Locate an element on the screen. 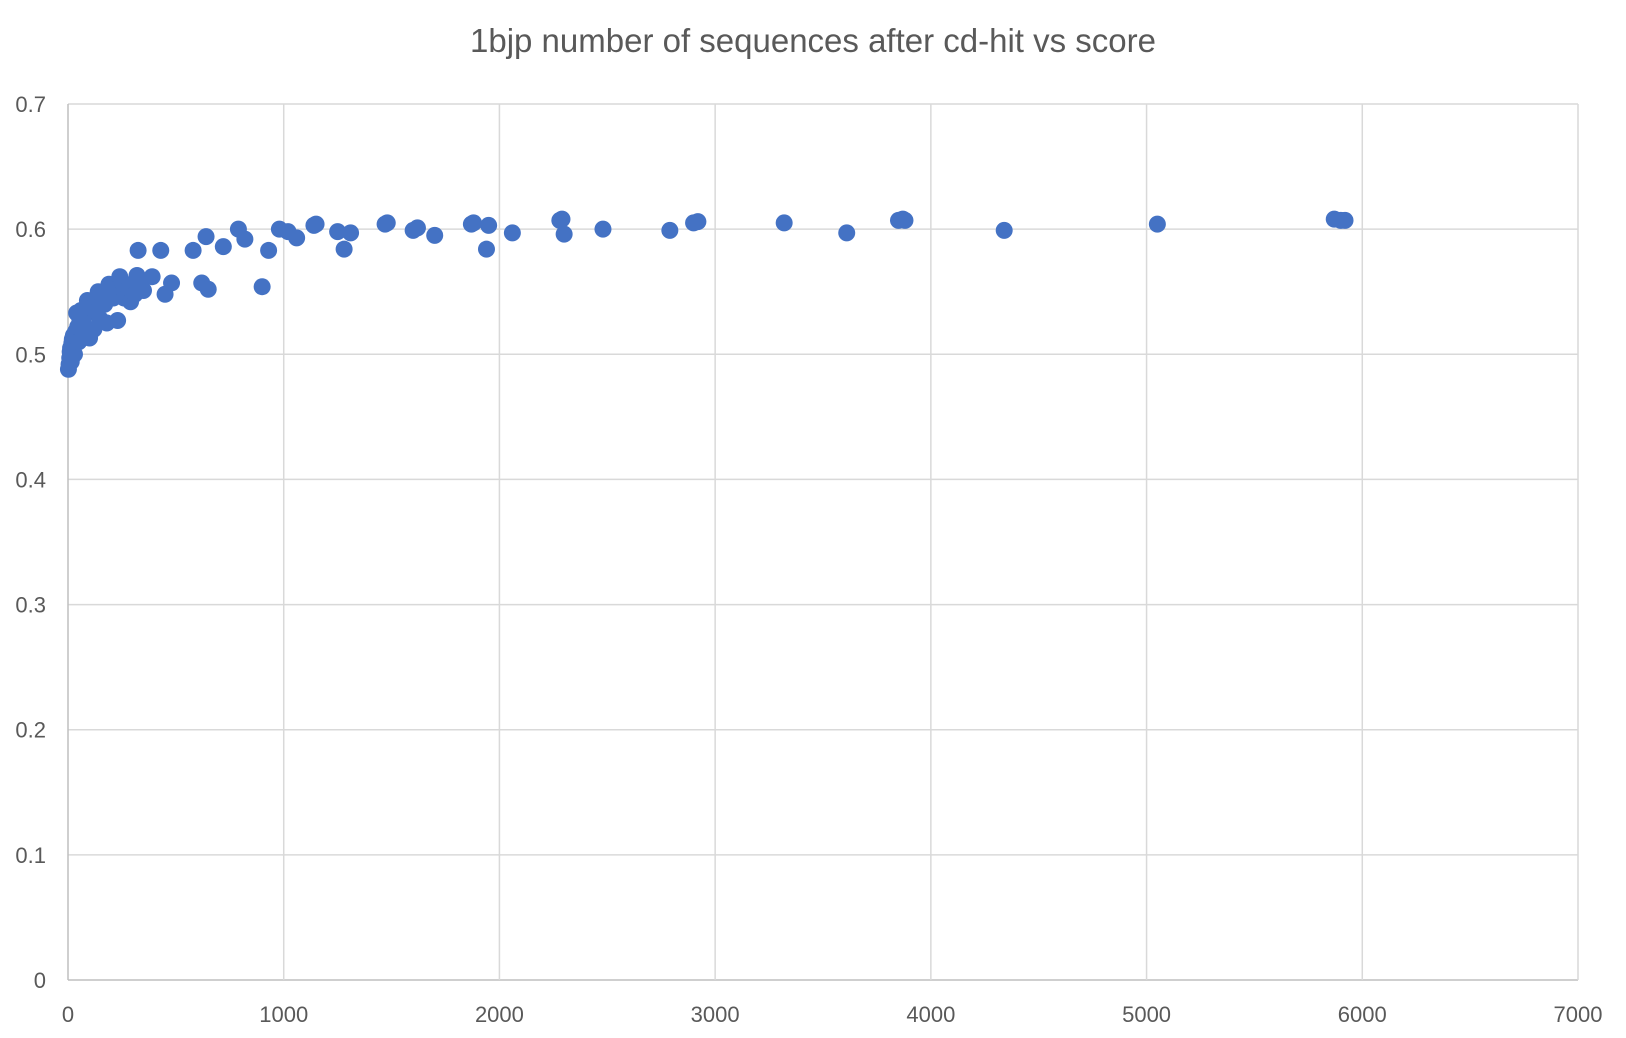 The image size is (1626, 1038). data-points is located at coordinates (706, 294).